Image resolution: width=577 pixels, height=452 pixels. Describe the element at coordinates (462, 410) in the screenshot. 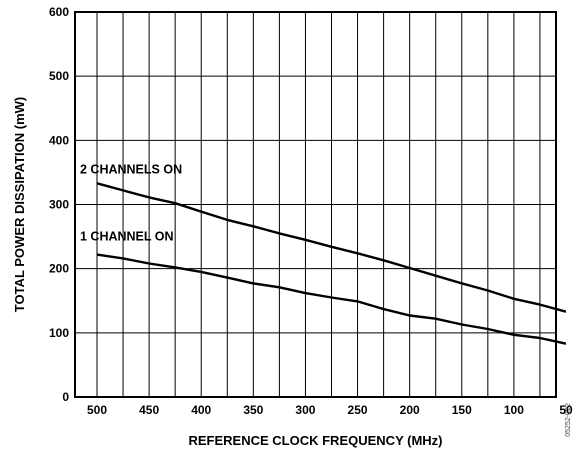

I see `x-tick-label: 150` at that location.